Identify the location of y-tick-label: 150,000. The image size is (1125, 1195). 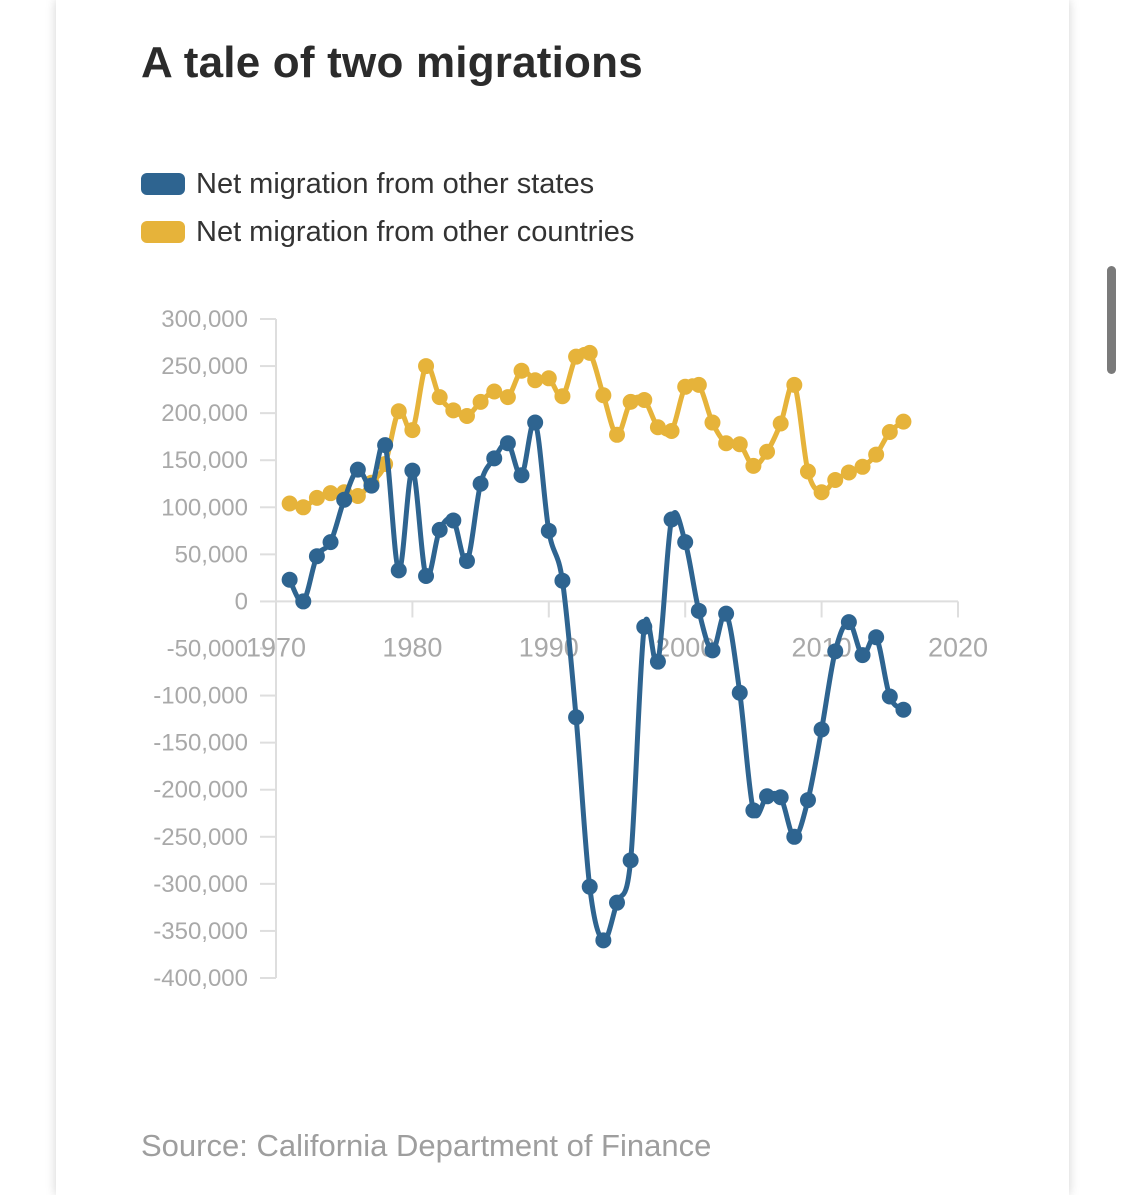
(204, 460).